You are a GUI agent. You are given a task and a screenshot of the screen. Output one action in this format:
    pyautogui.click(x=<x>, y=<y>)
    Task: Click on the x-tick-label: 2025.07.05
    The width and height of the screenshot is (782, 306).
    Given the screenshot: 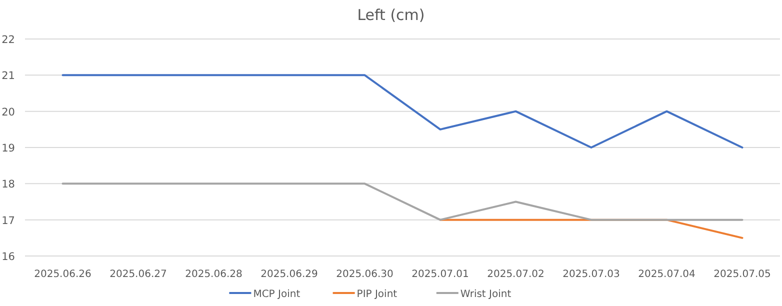 What is the action you would take?
    pyautogui.click(x=742, y=274)
    